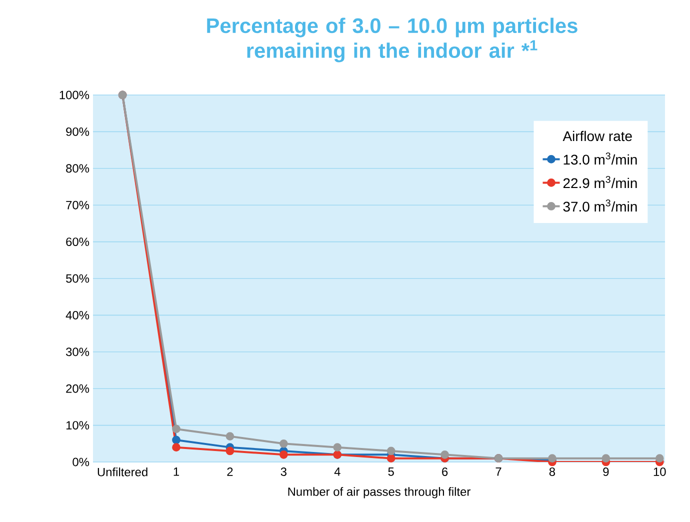 Image resolution: width=690 pixels, height=522 pixels. Describe the element at coordinates (81, 462) in the screenshot. I see `y-tick-label: 0%` at that location.